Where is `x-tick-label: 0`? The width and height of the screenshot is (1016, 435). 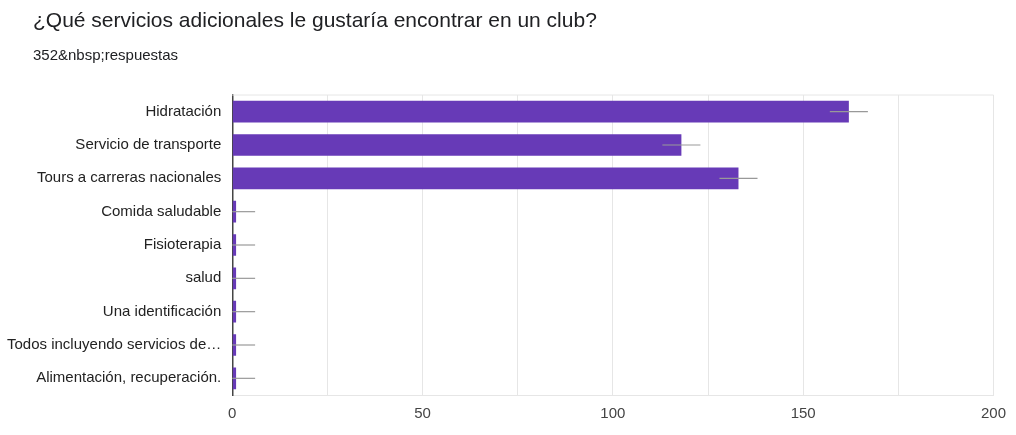
x-tick-label: 0 is located at coordinates (232, 413).